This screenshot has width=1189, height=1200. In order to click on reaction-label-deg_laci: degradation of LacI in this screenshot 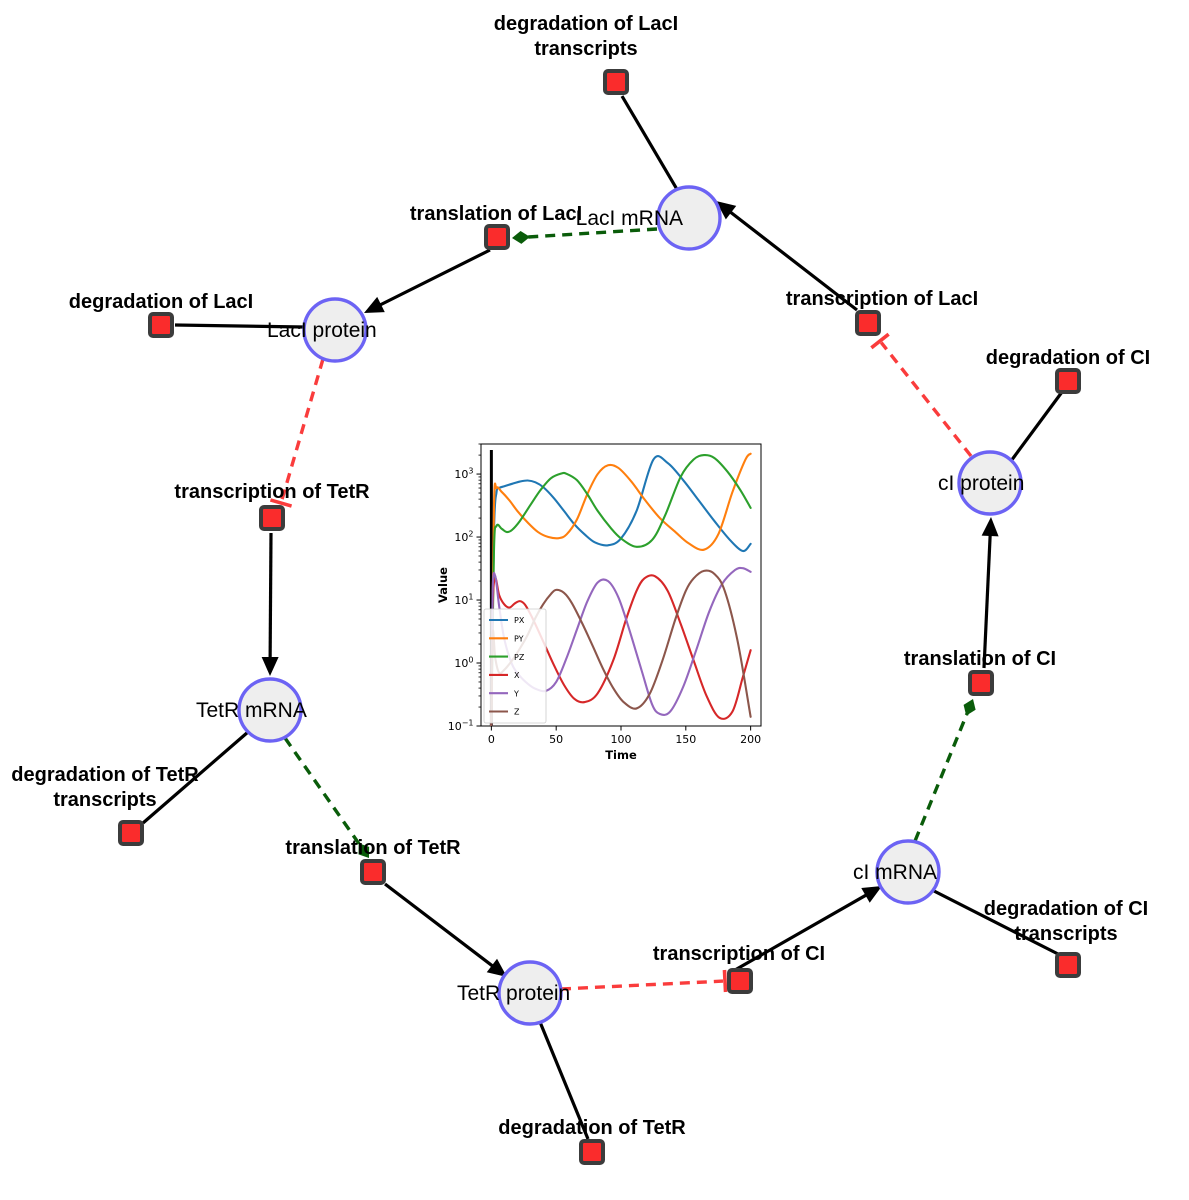, I will do `click(161, 302)`.